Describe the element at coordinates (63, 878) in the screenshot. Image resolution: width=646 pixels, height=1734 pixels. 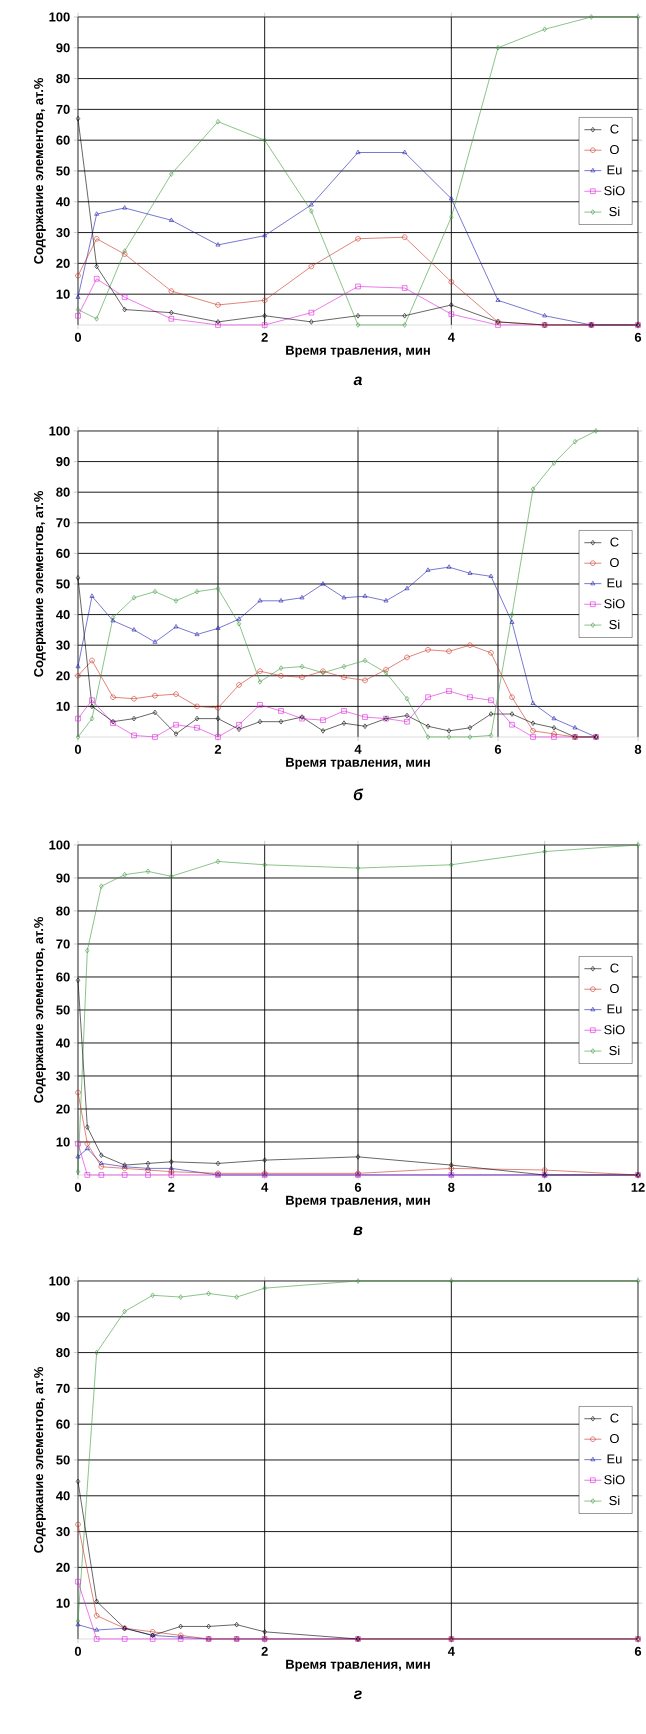
I see `y-tick-label: 90` at that location.